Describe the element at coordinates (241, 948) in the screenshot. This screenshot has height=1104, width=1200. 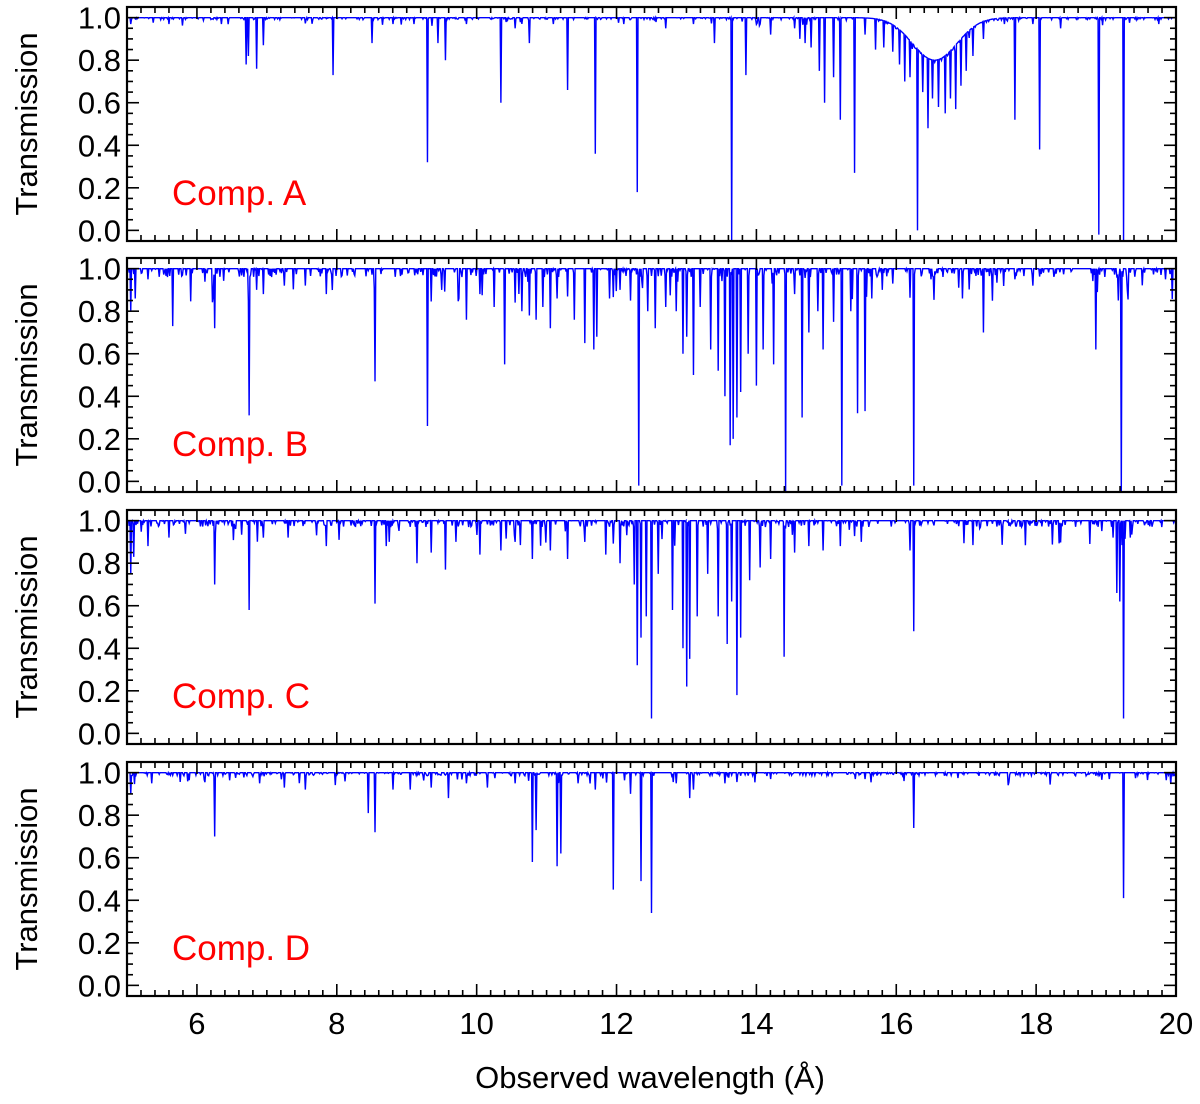
I see `component-label: Comp. D` at that location.